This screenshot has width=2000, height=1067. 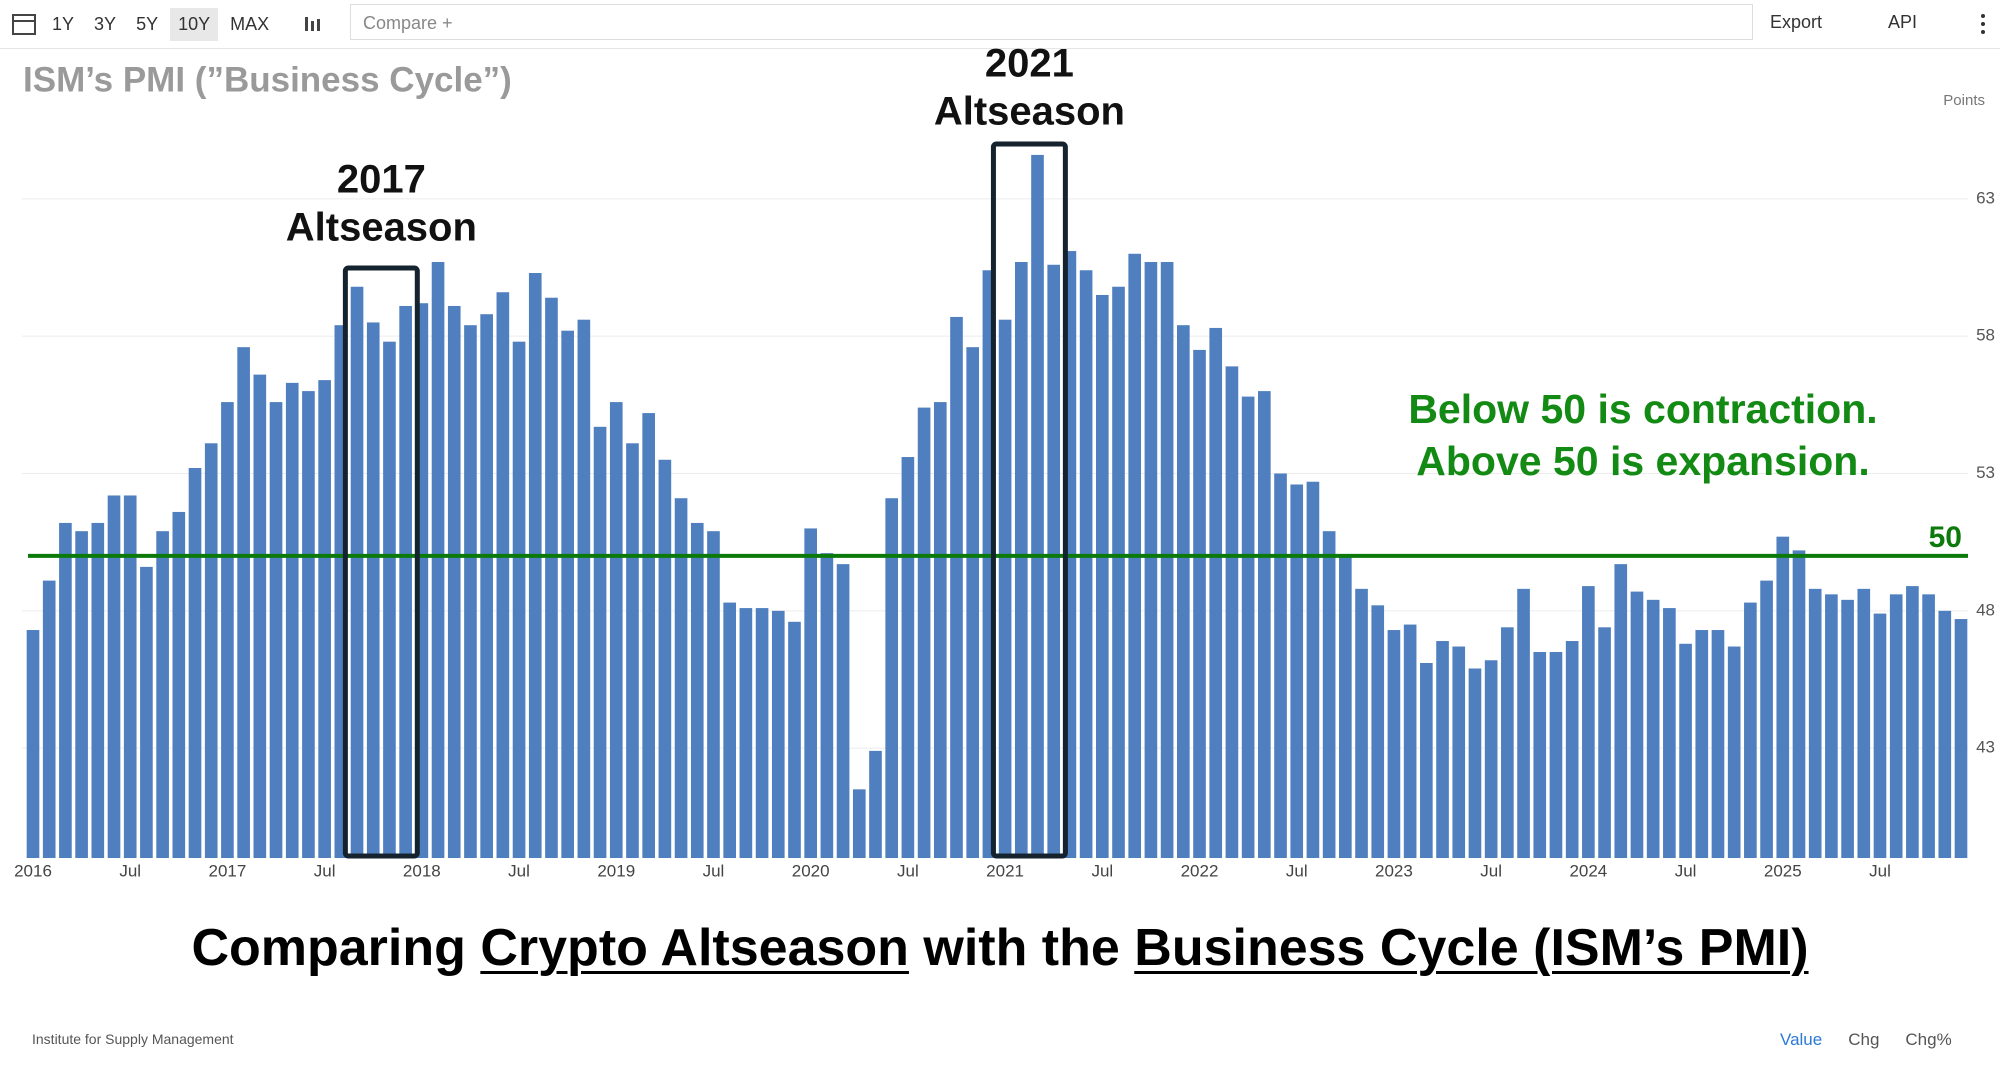 I want to click on menu-icon, so click(x=1983, y=24).